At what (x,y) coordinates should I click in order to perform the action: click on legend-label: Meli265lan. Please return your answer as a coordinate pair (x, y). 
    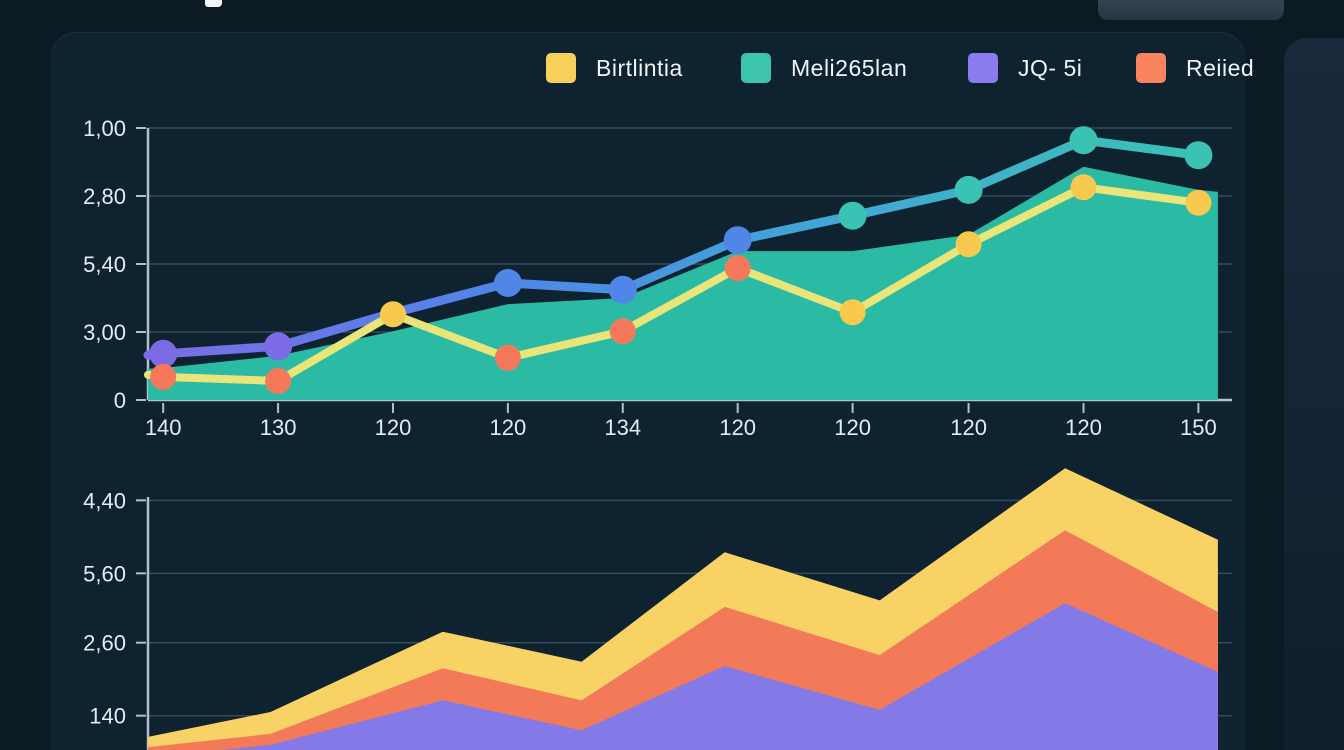
    Looking at the image, I should click on (849, 68).